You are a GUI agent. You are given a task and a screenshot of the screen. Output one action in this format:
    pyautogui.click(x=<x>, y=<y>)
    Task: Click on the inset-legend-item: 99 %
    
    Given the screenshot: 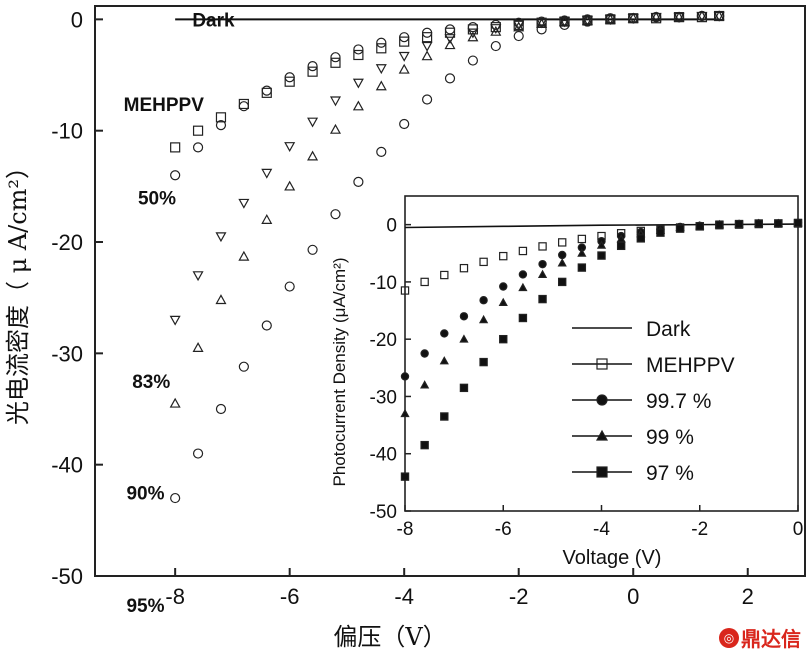 What is the action you would take?
    pyautogui.click(x=633, y=437)
    